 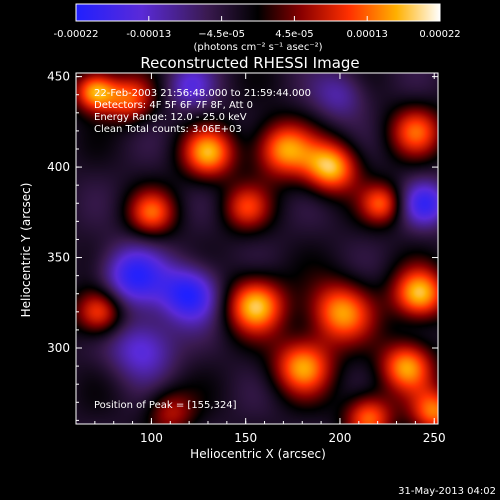 What do you see at coordinates (434, 438) in the screenshot?
I see `x-tick-label: 250` at bounding box center [434, 438].